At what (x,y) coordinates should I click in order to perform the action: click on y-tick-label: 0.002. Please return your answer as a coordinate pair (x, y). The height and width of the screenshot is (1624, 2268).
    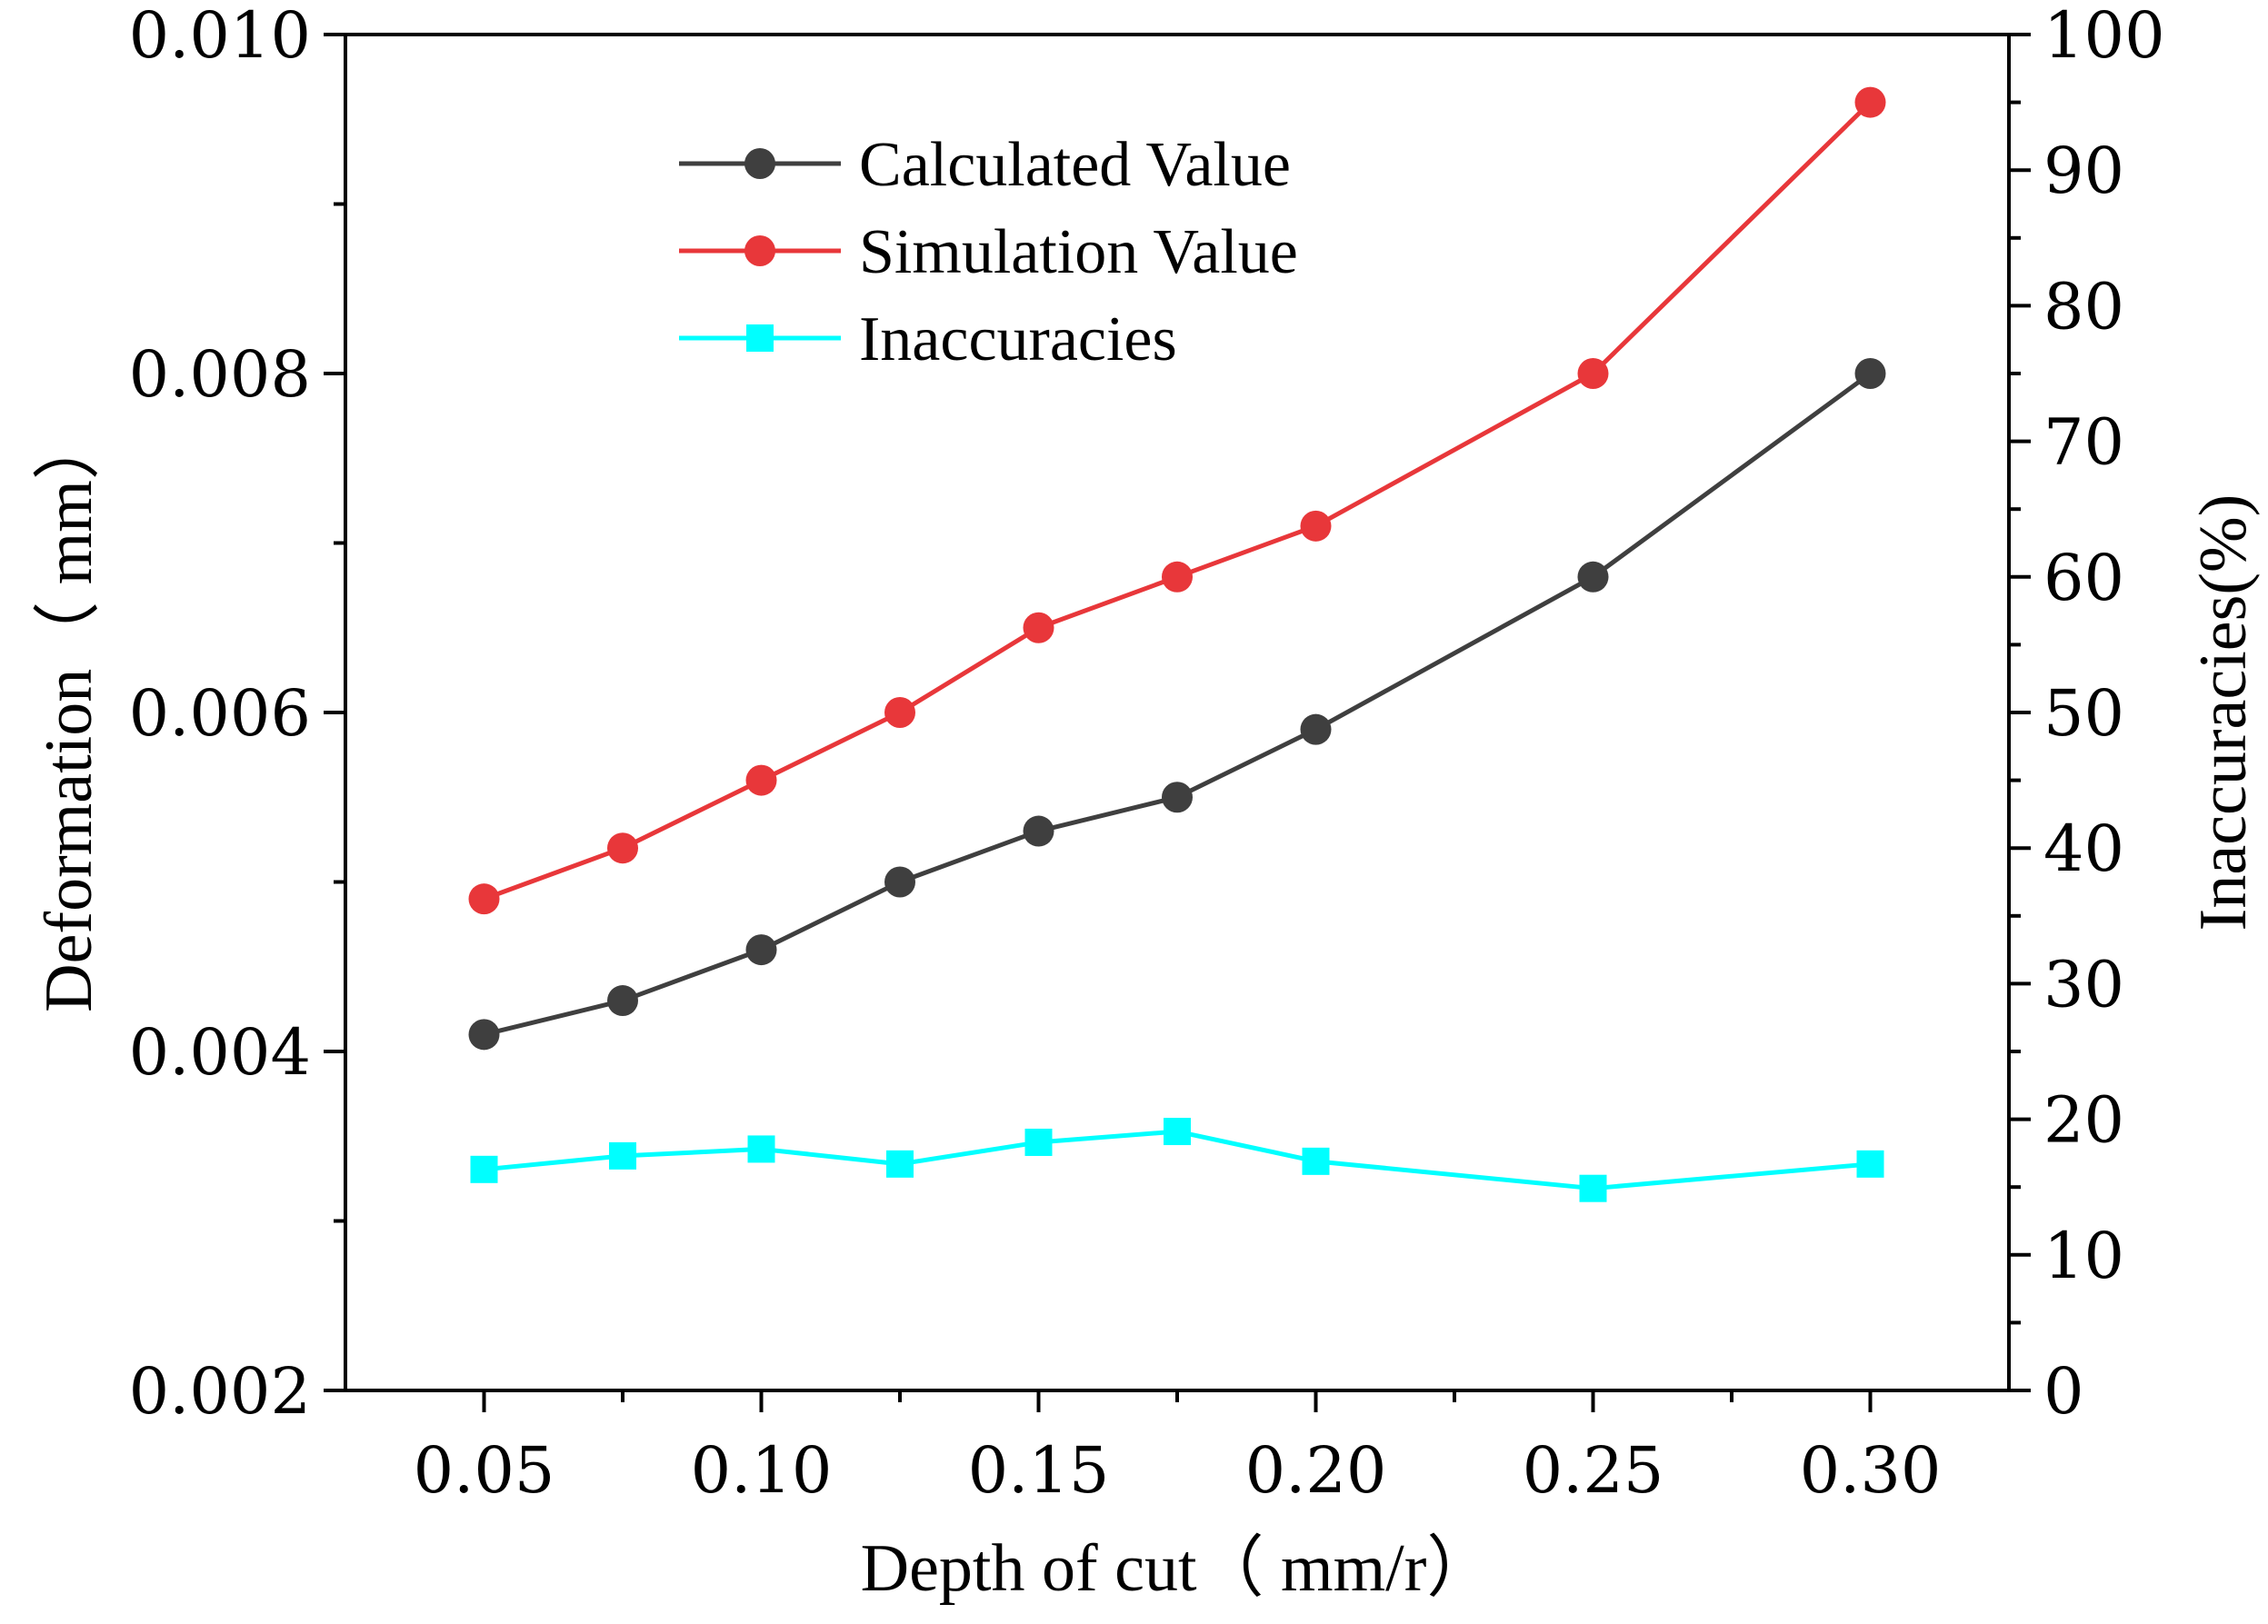
    Looking at the image, I should click on (220, 1391).